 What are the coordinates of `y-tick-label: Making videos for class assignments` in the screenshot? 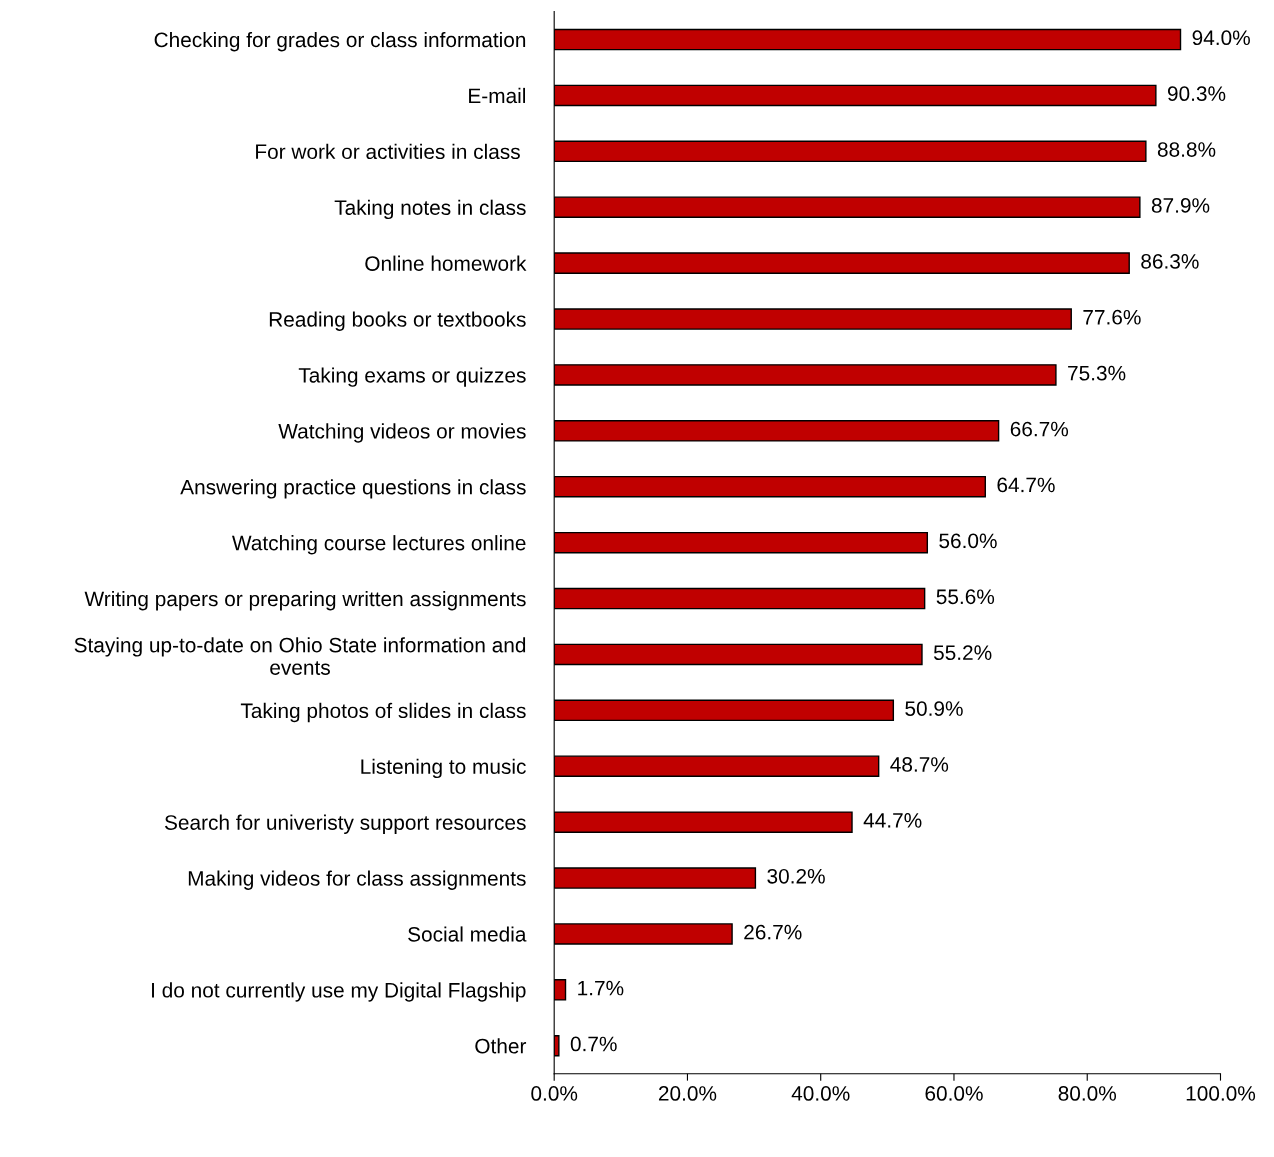 It's located at (357, 880).